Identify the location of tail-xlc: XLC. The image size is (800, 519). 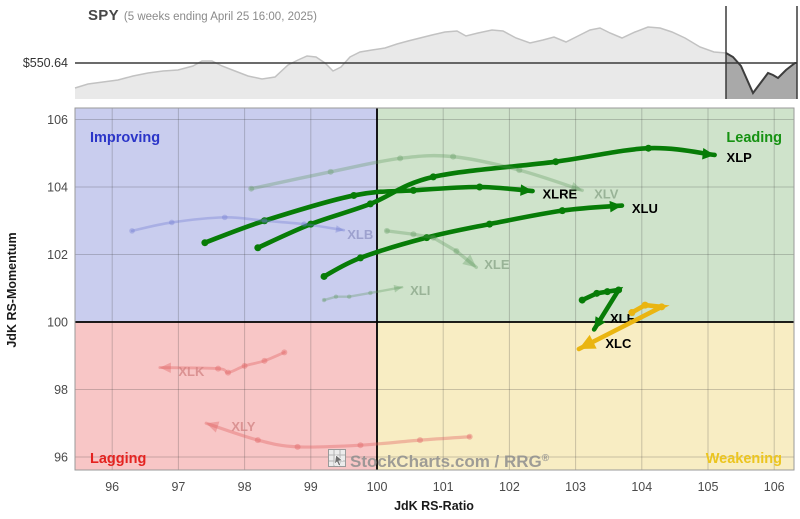
(623, 326).